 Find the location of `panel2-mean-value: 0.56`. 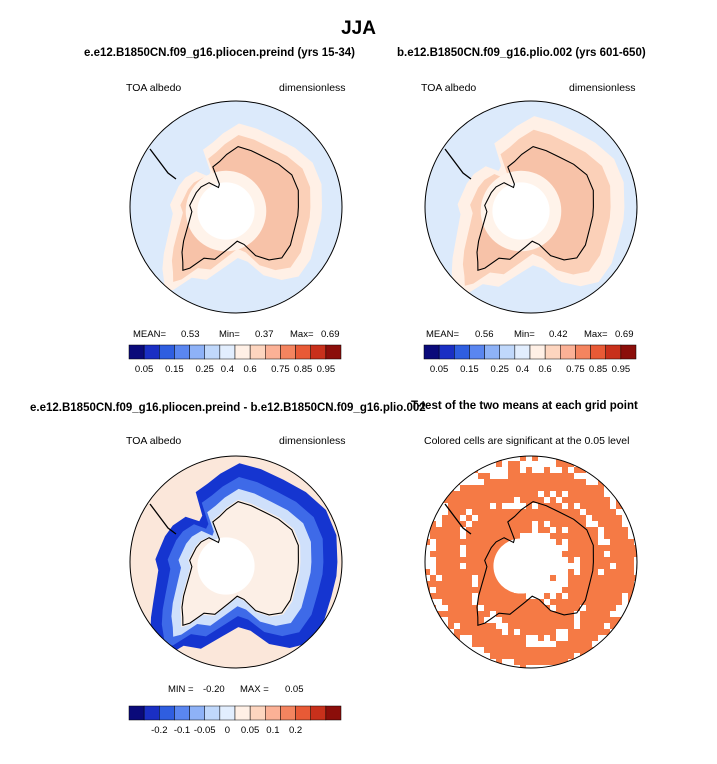

panel2-mean-value: 0.56 is located at coordinates (484, 334).